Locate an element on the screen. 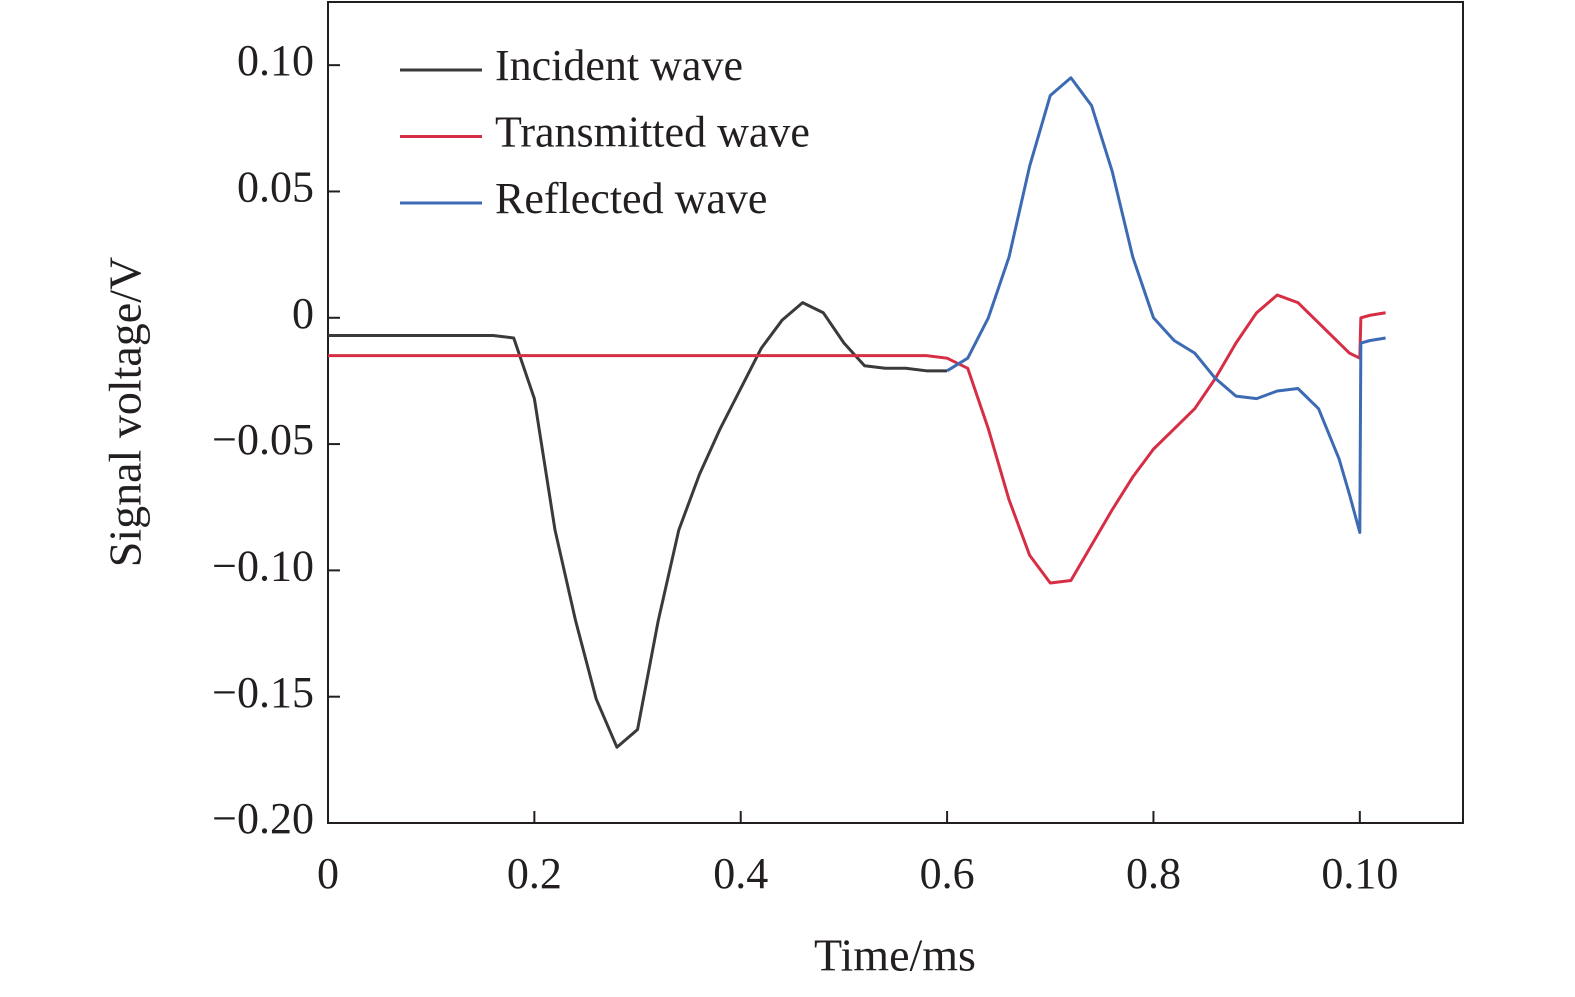  y-tick-label: 0.05 is located at coordinates (275, 187).